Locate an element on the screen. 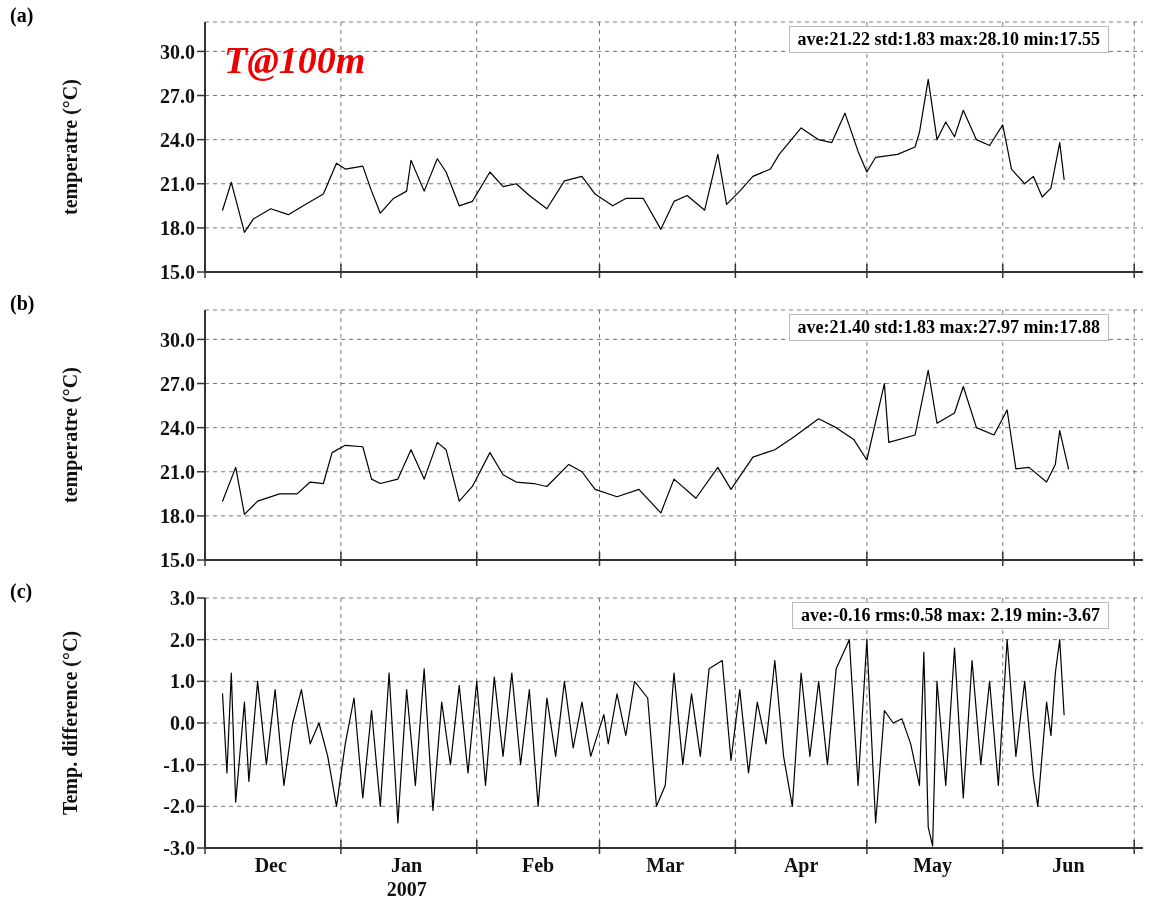 The height and width of the screenshot is (914, 1157). x-tick-label: Apr is located at coordinates (801, 865).